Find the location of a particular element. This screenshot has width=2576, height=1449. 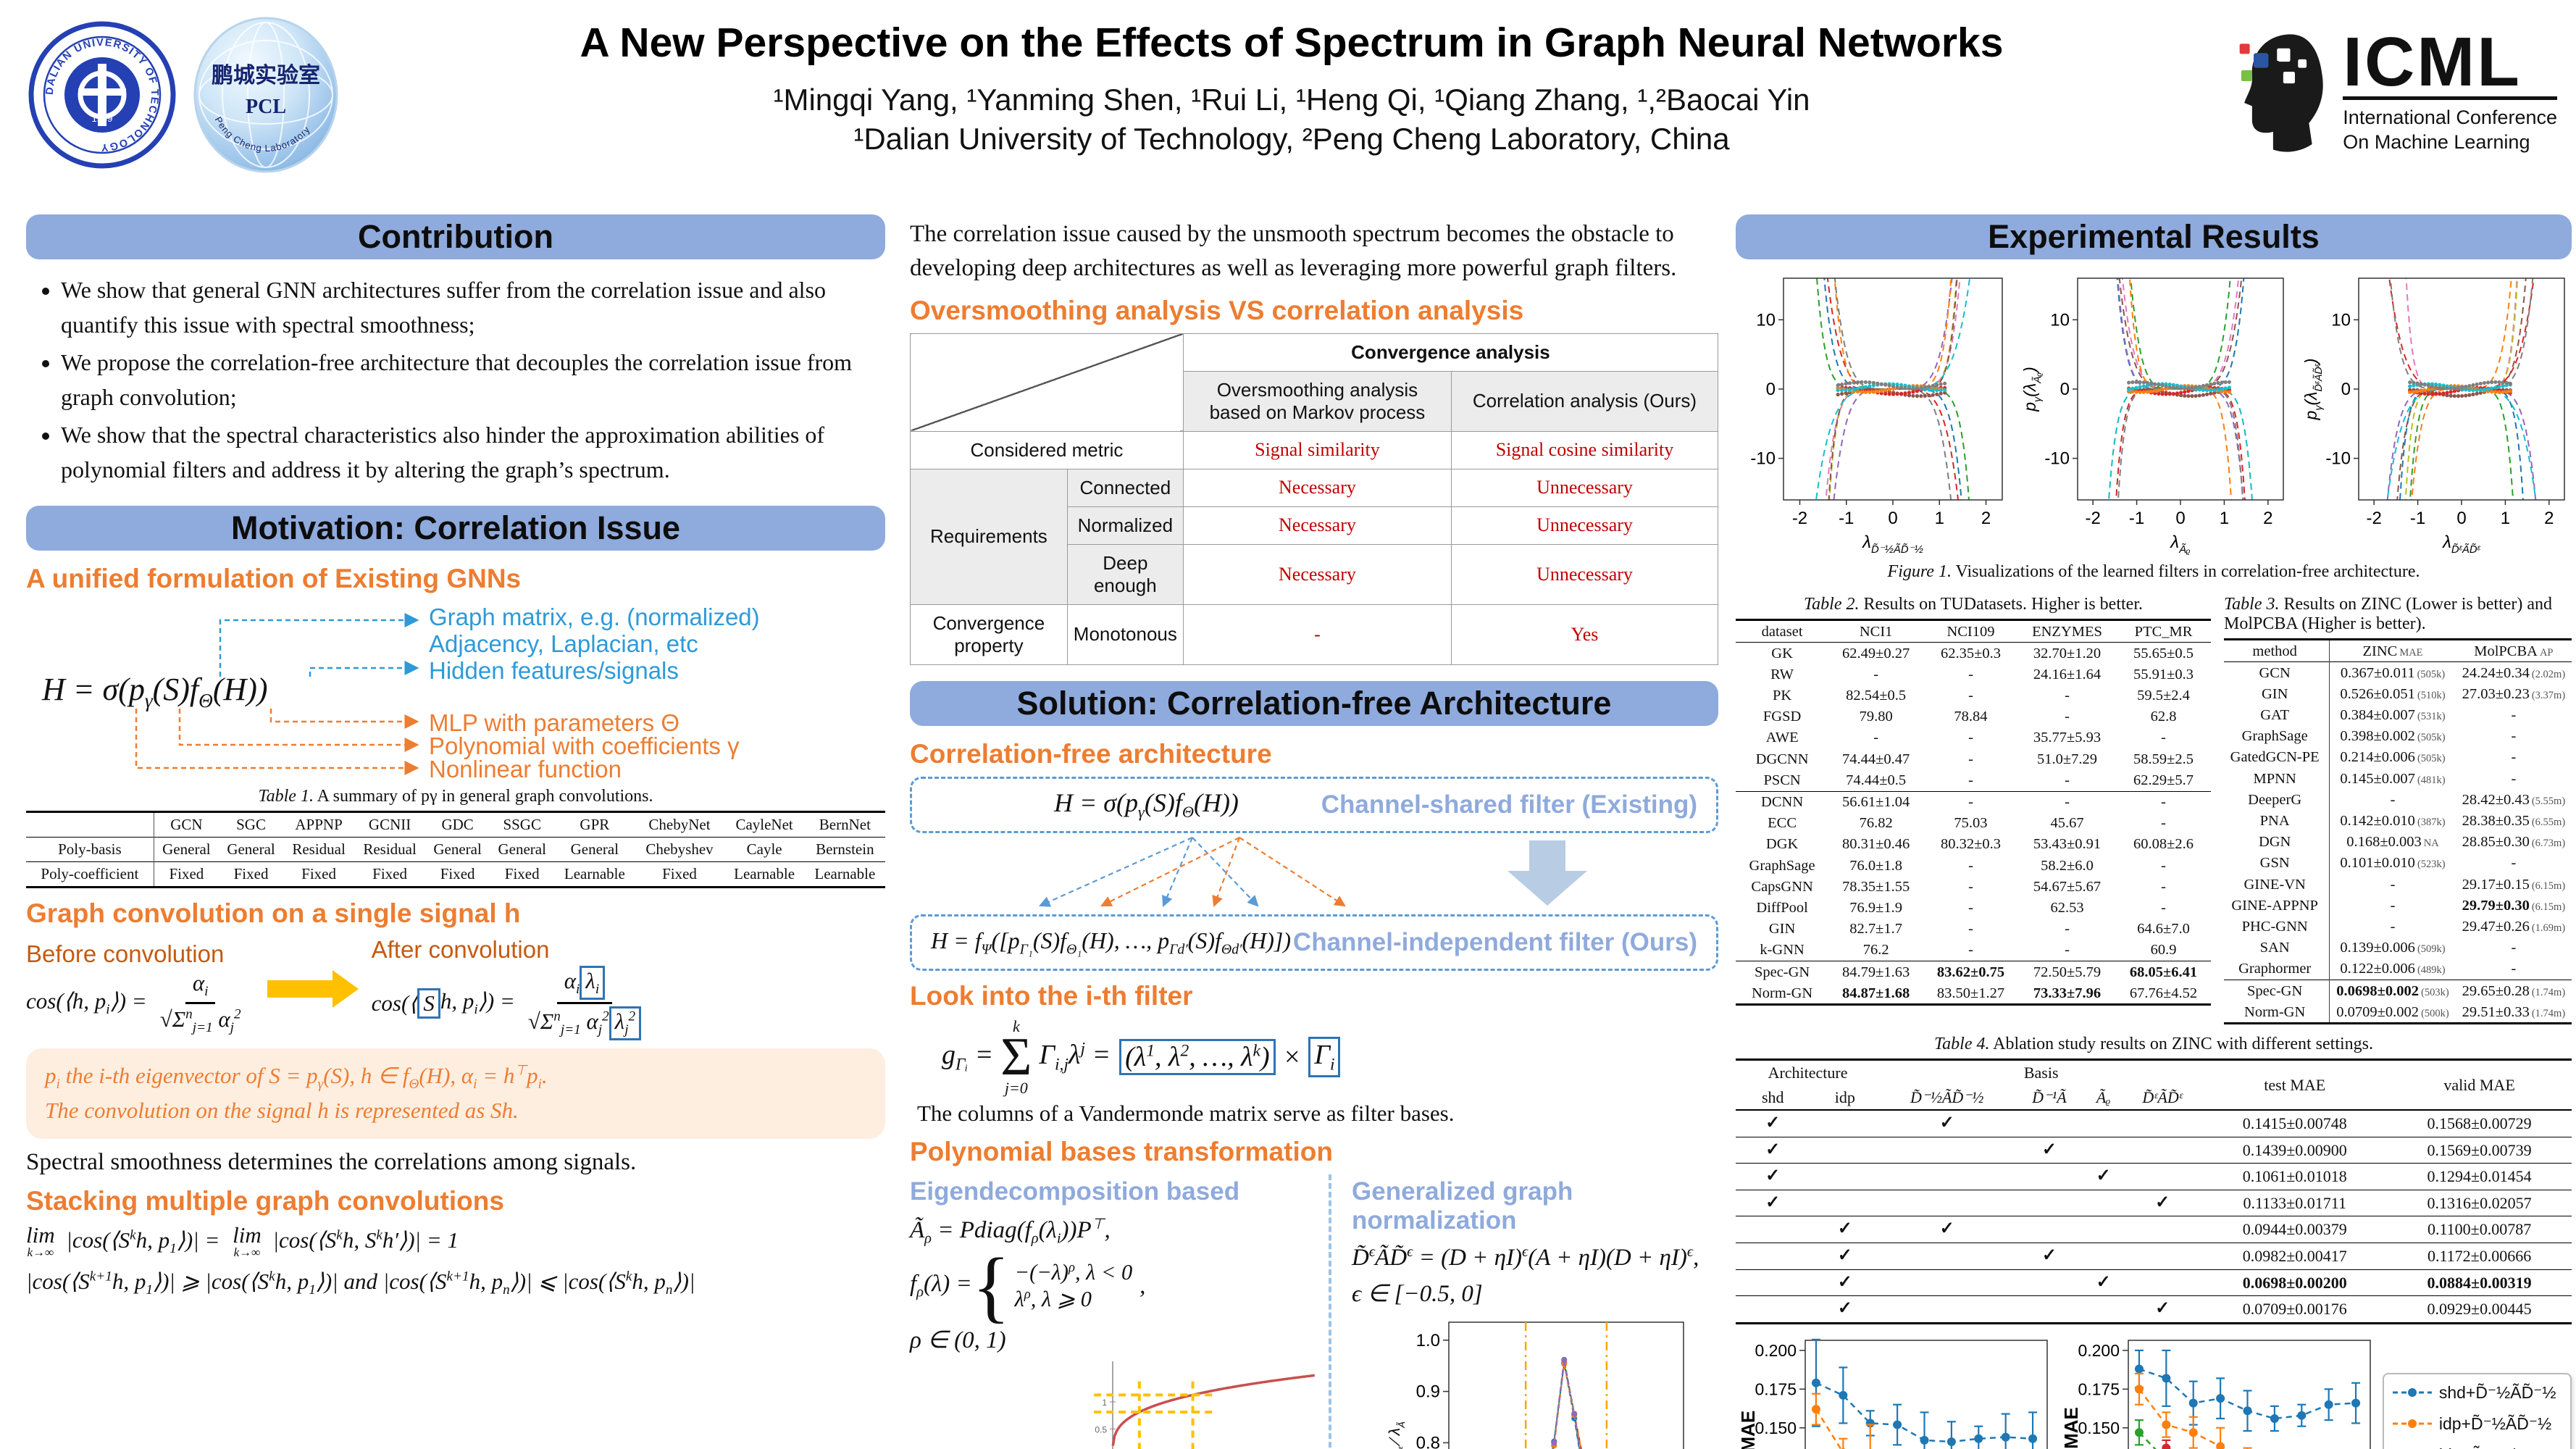

section-motivation: Motivation: Correlation Issue is located at coordinates (456, 528).